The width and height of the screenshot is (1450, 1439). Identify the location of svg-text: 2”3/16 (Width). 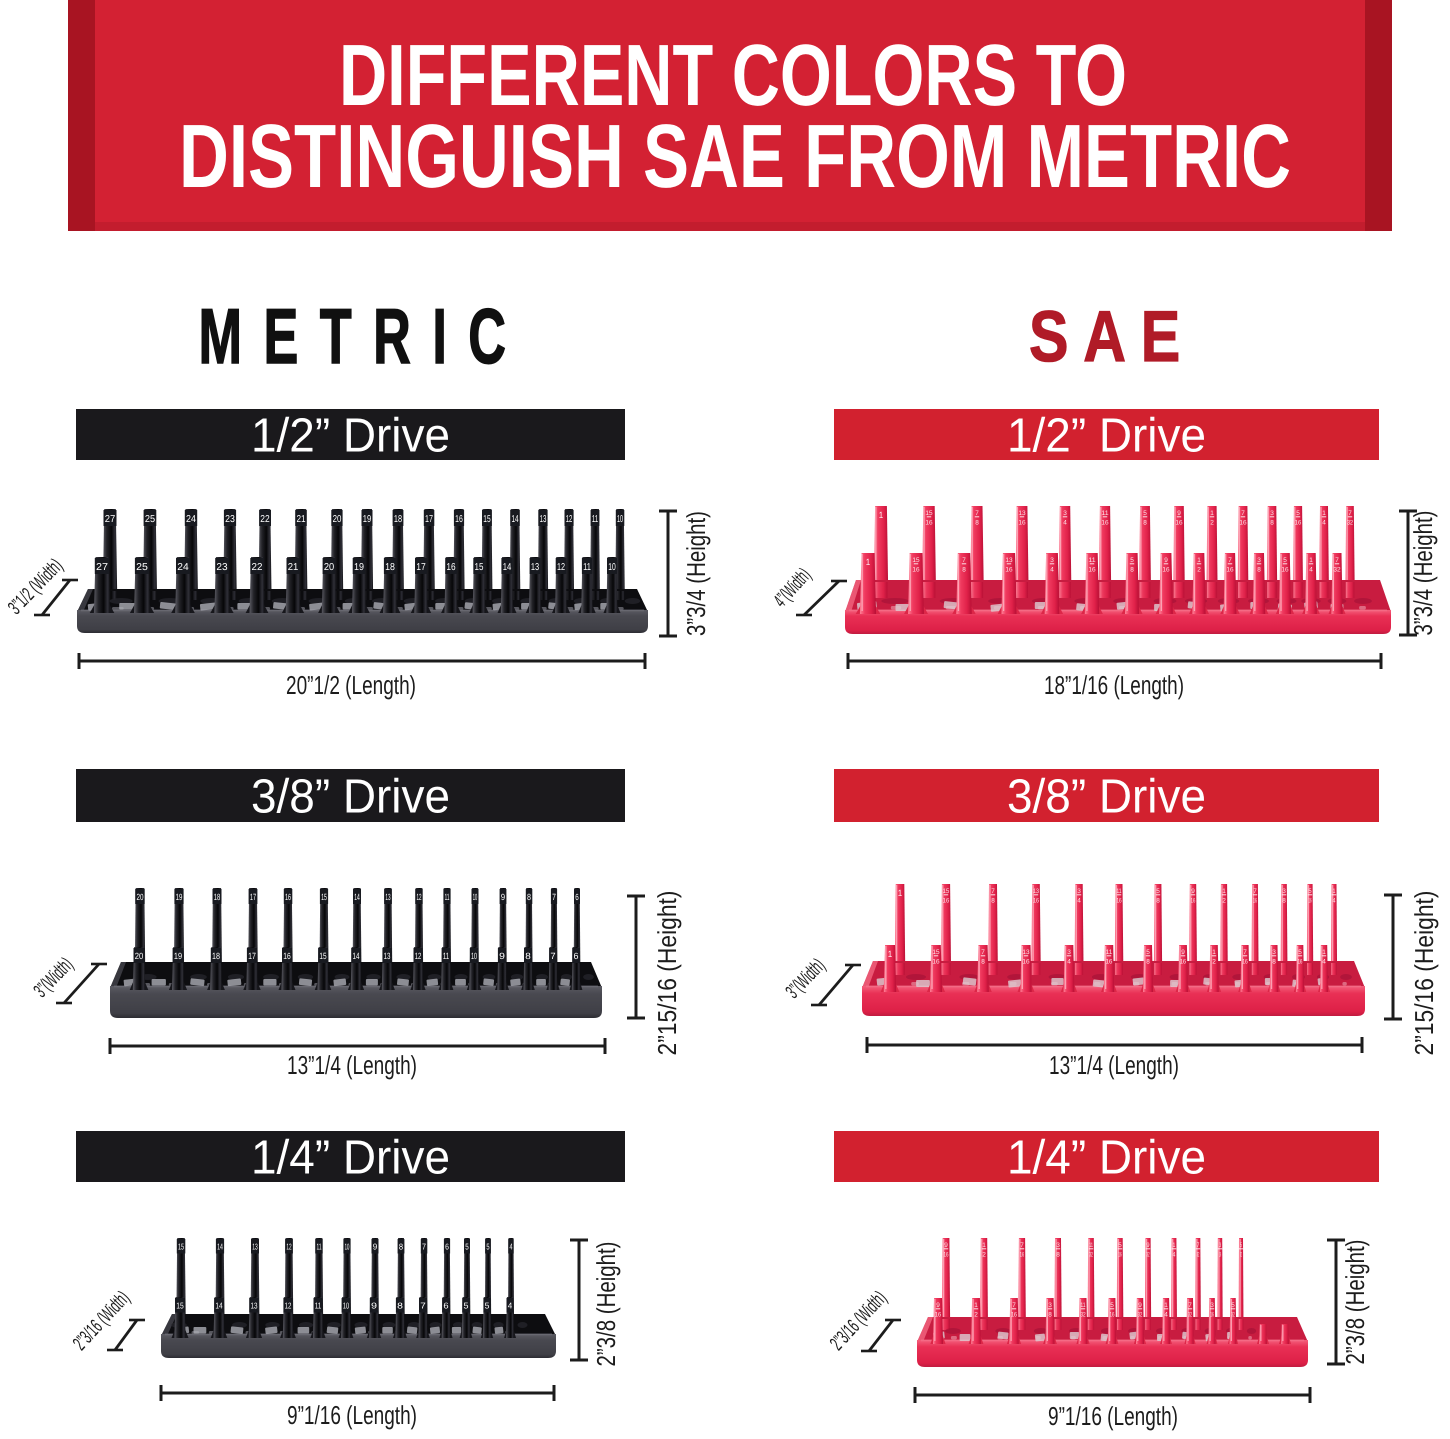
(101, 1321).